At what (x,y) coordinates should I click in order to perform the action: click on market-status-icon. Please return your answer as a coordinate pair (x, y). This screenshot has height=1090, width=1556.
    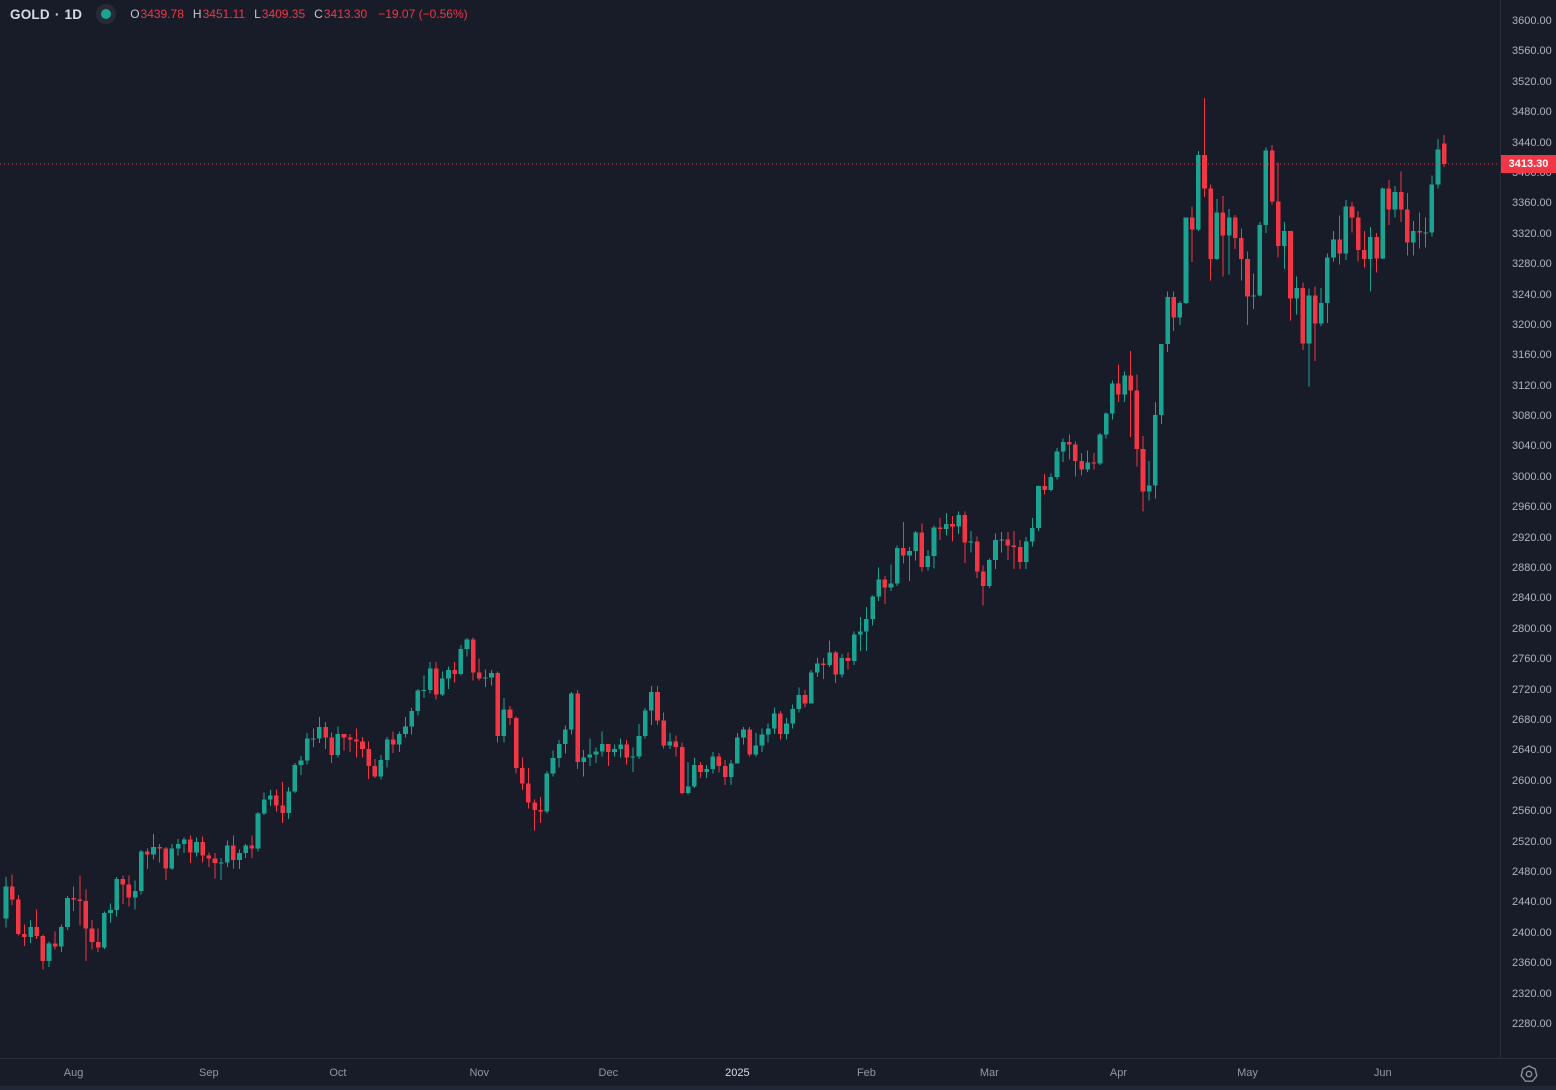
    Looking at the image, I should click on (106, 14).